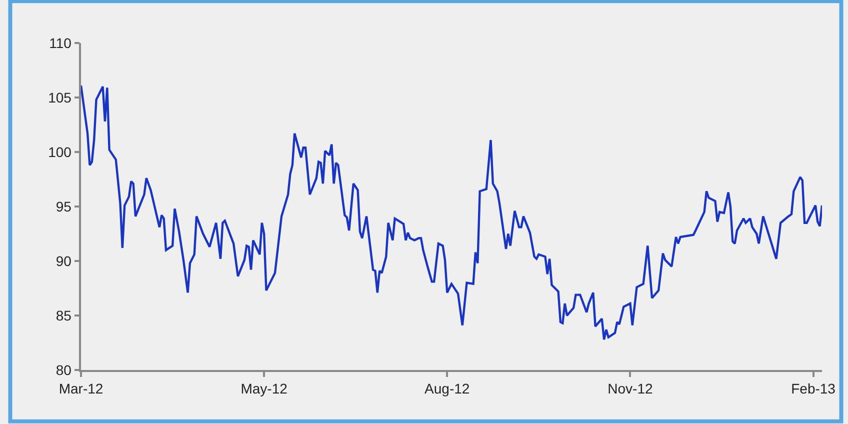 The image size is (848, 424). What do you see at coordinates (64, 206) in the screenshot?
I see `y-tick-label: 95` at bounding box center [64, 206].